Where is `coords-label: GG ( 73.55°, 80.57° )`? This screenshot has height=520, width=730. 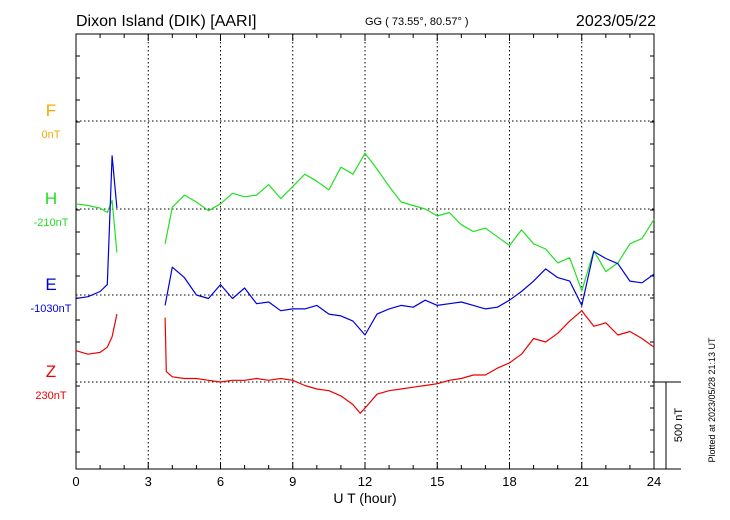
coords-label: GG ( 73.55°, 80.57° ) is located at coordinates (417, 22).